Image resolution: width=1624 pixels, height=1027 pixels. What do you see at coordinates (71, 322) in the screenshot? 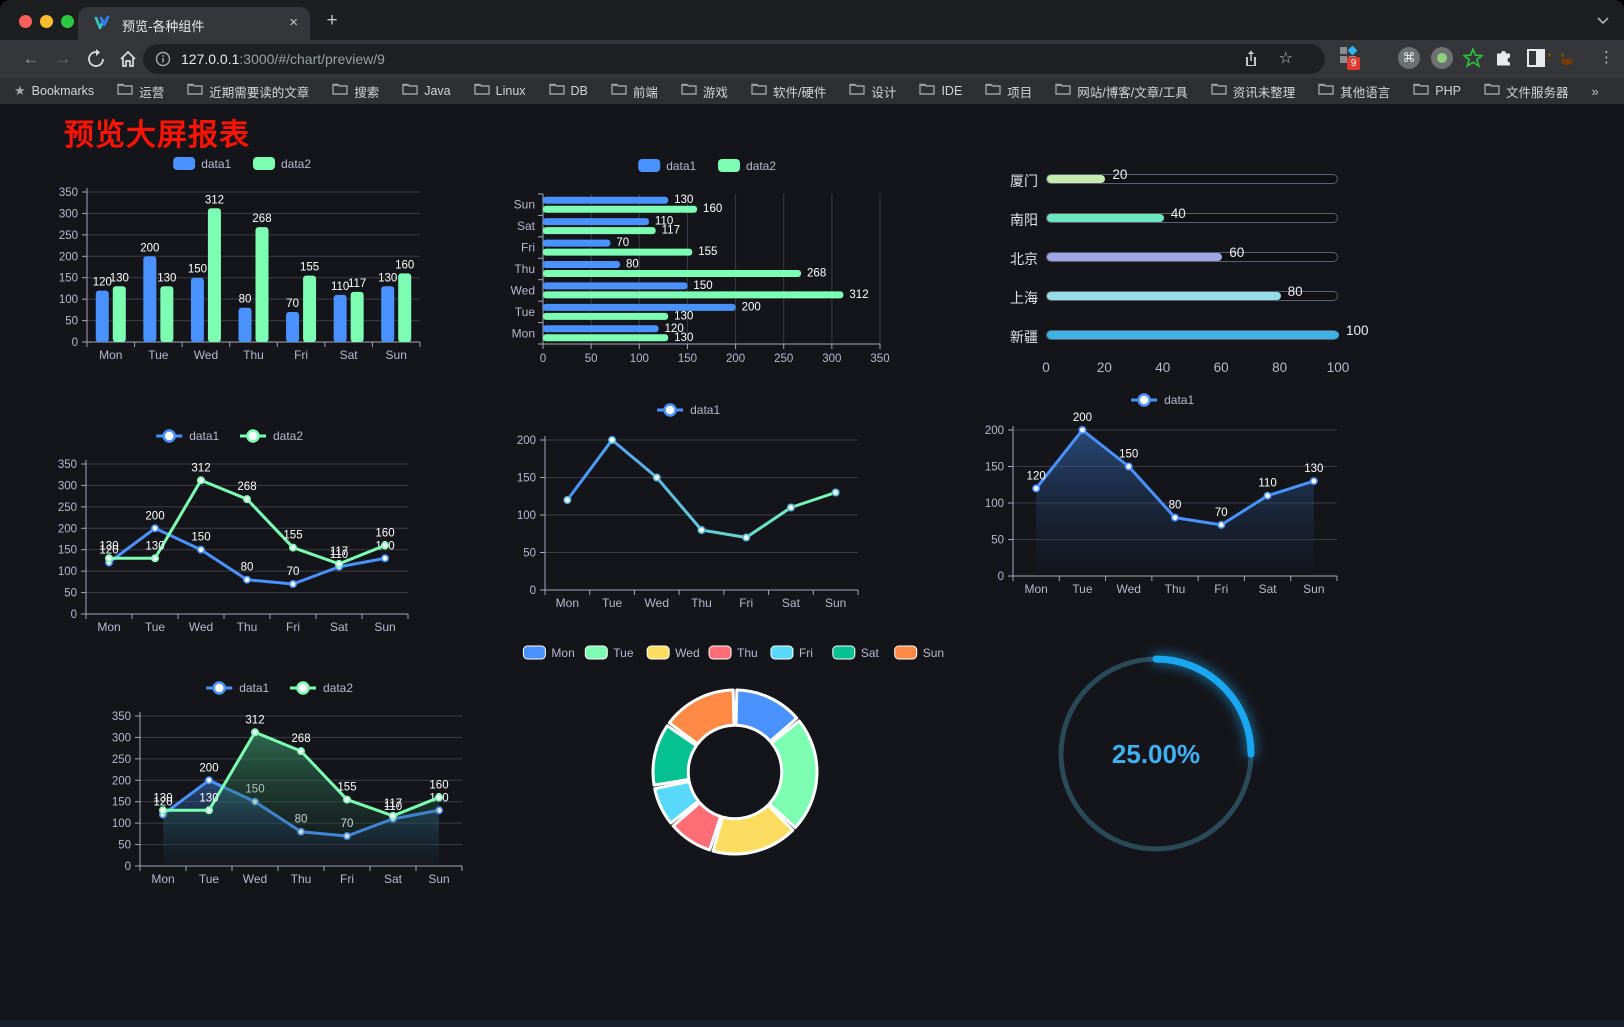
I see `svg-text: 50` at bounding box center [71, 322].